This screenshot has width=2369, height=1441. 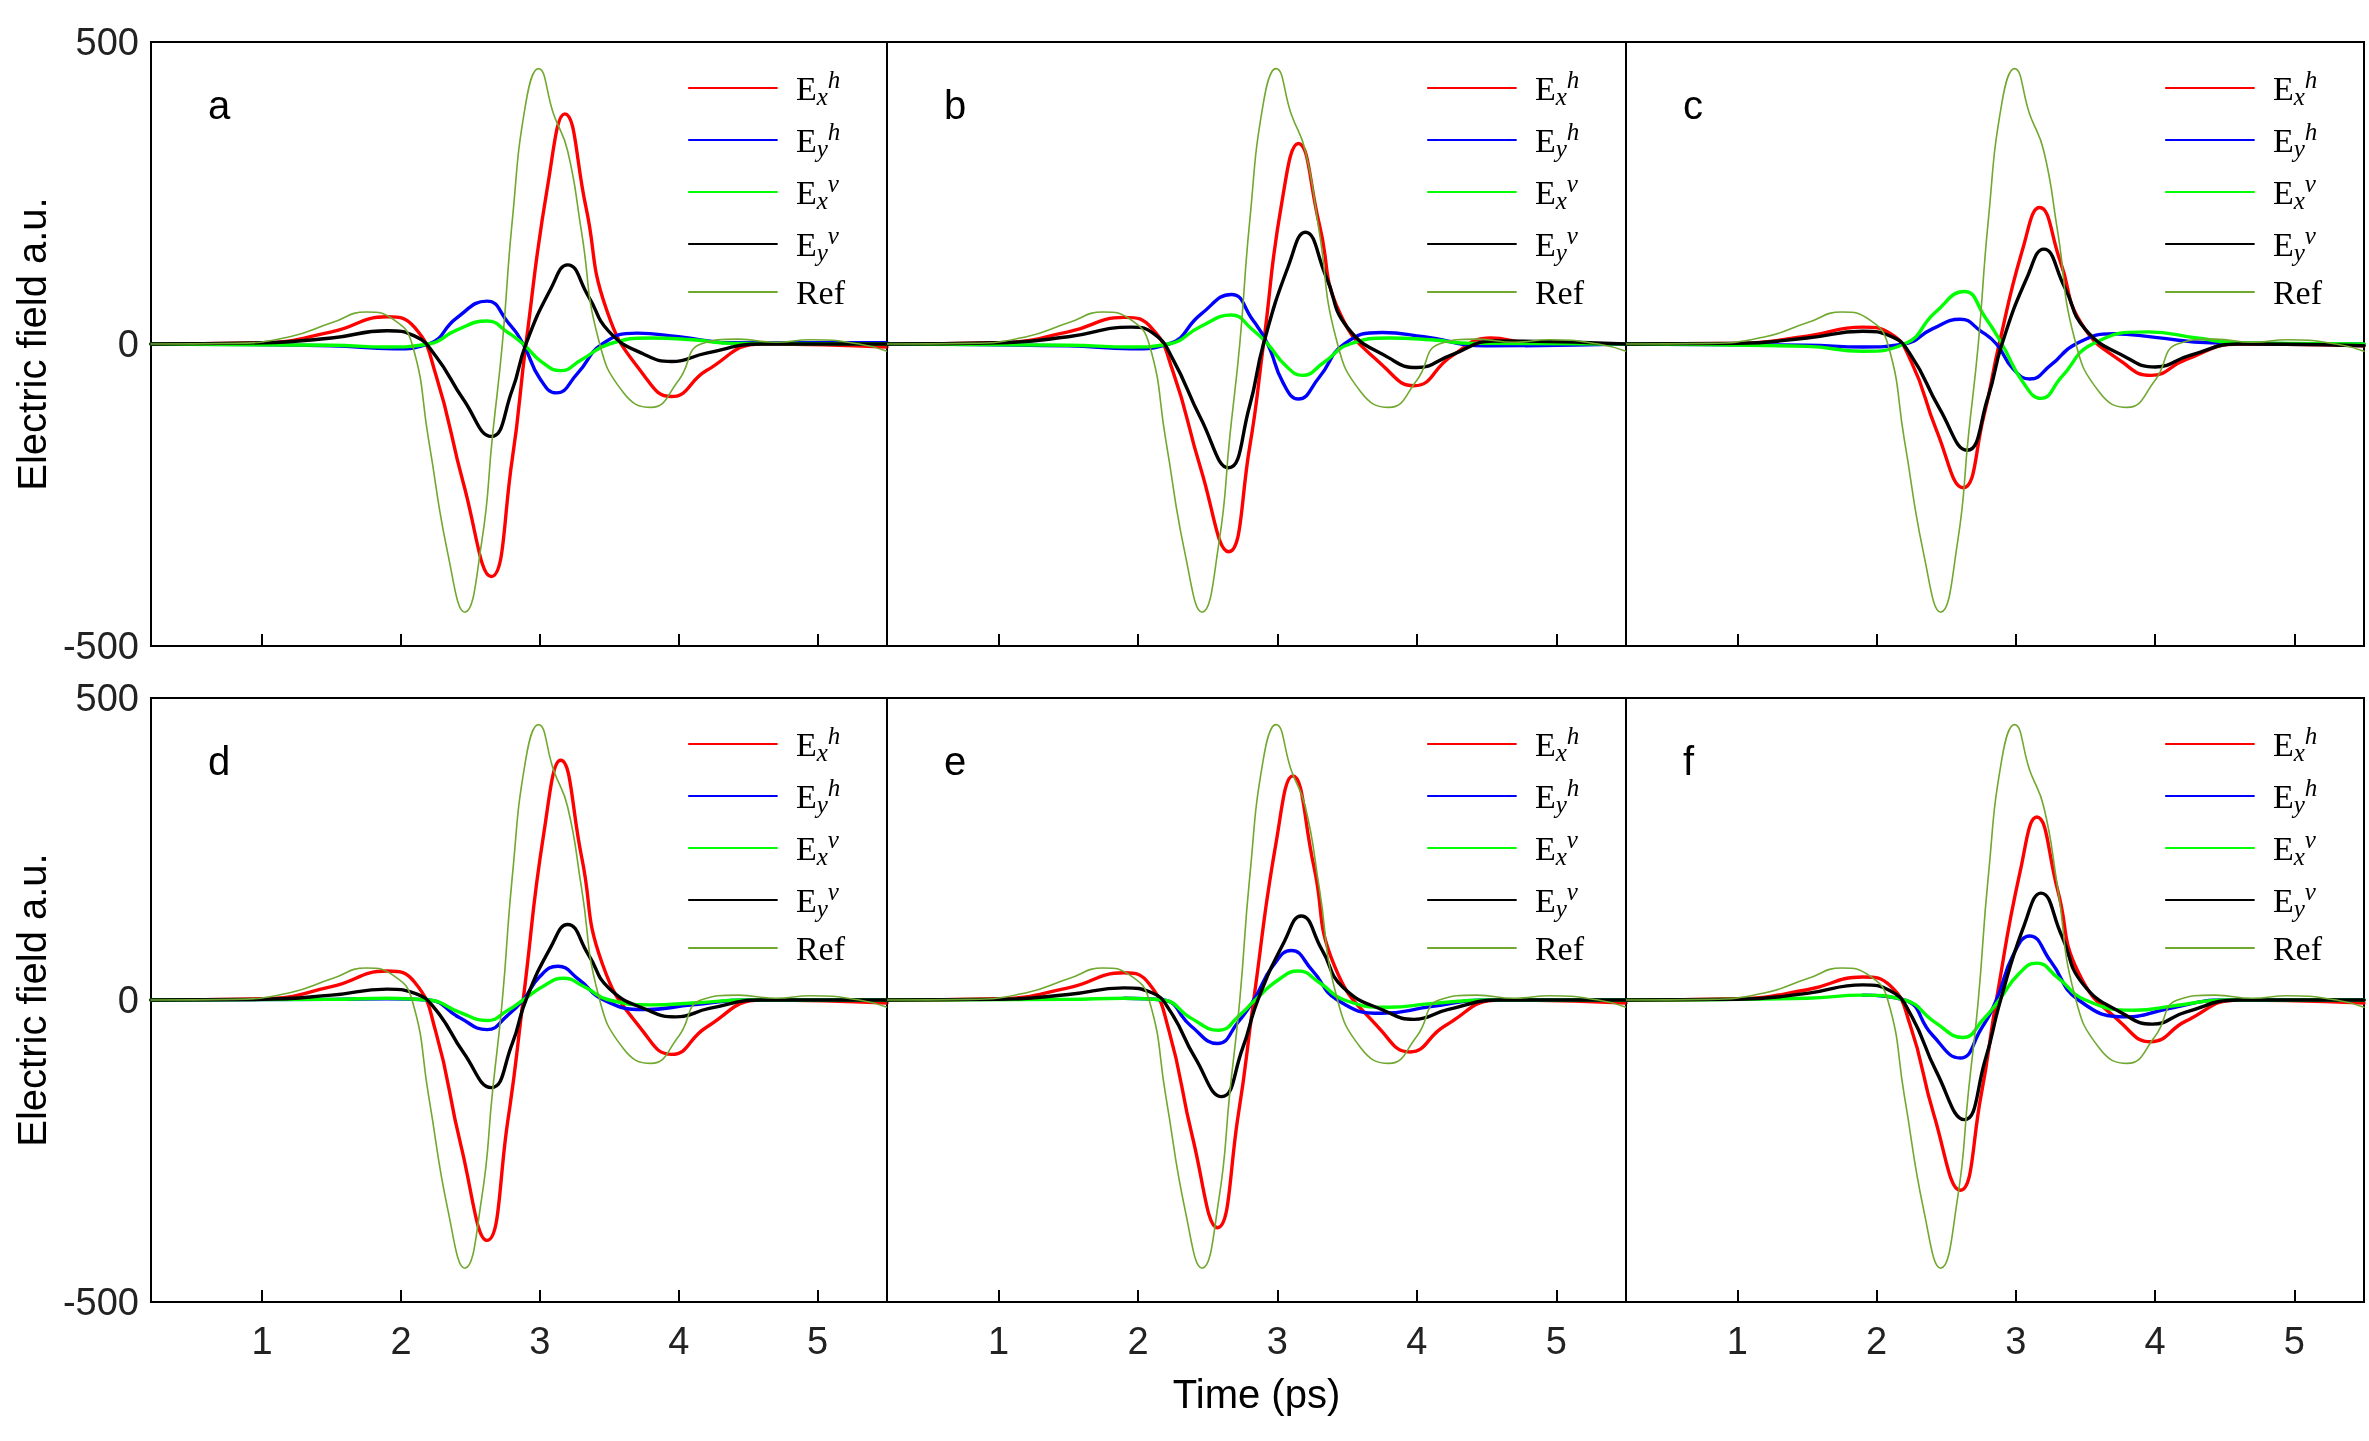 What do you see at coordinates (955, 761) in the screenshot?
I see `text: e` at bounding box center [955, 761].